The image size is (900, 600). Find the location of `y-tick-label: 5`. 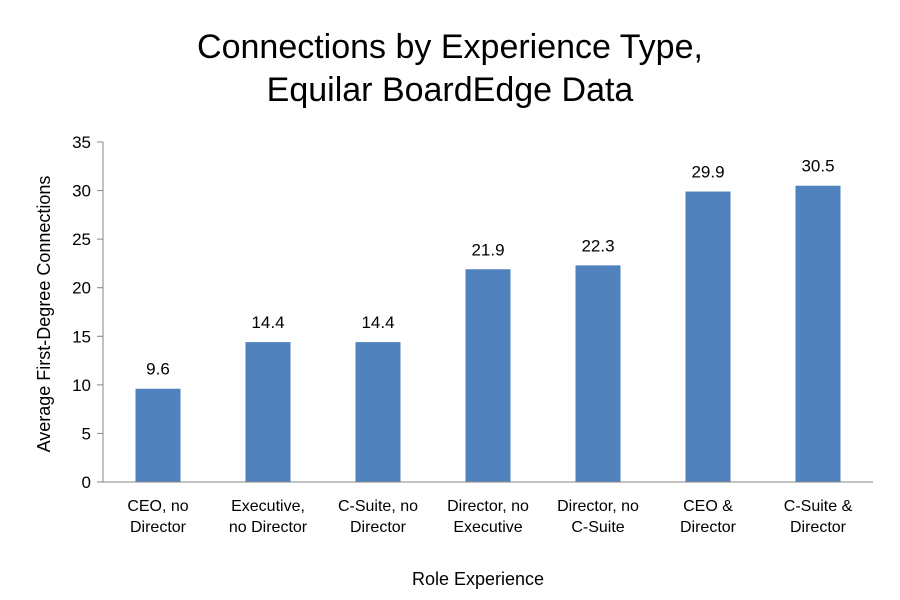

y-tick-label: 5 is located at coordinates (86, 433).